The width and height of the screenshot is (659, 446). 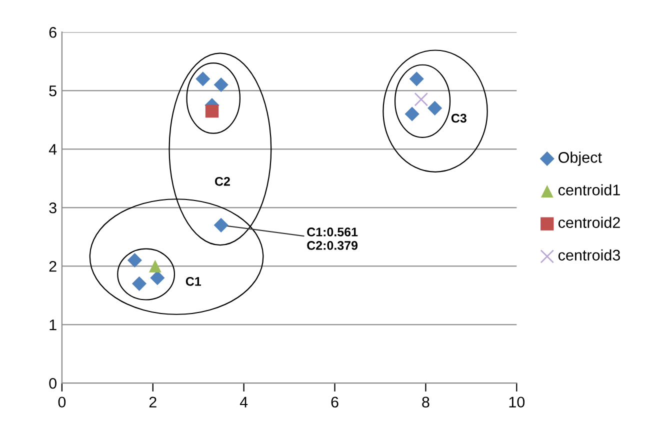 I want to click on annotation: C1:0.561 C2:0.379, so click(x=332, y=239).